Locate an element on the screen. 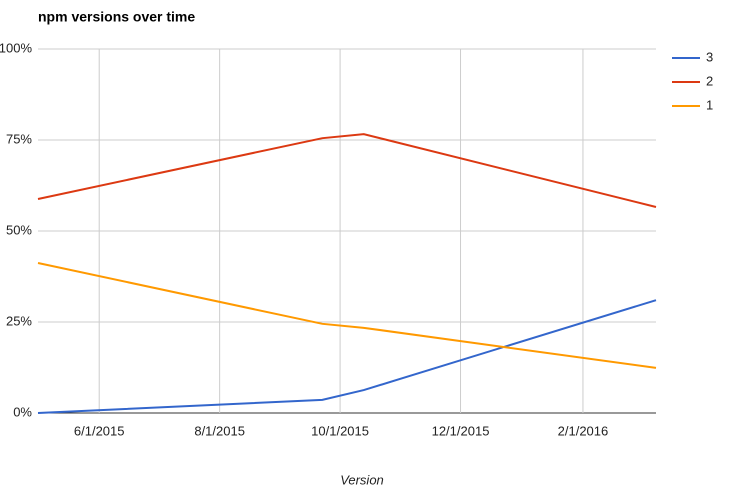  x-tick-label: 12/1/2015 is located at coordinates (461, 430).